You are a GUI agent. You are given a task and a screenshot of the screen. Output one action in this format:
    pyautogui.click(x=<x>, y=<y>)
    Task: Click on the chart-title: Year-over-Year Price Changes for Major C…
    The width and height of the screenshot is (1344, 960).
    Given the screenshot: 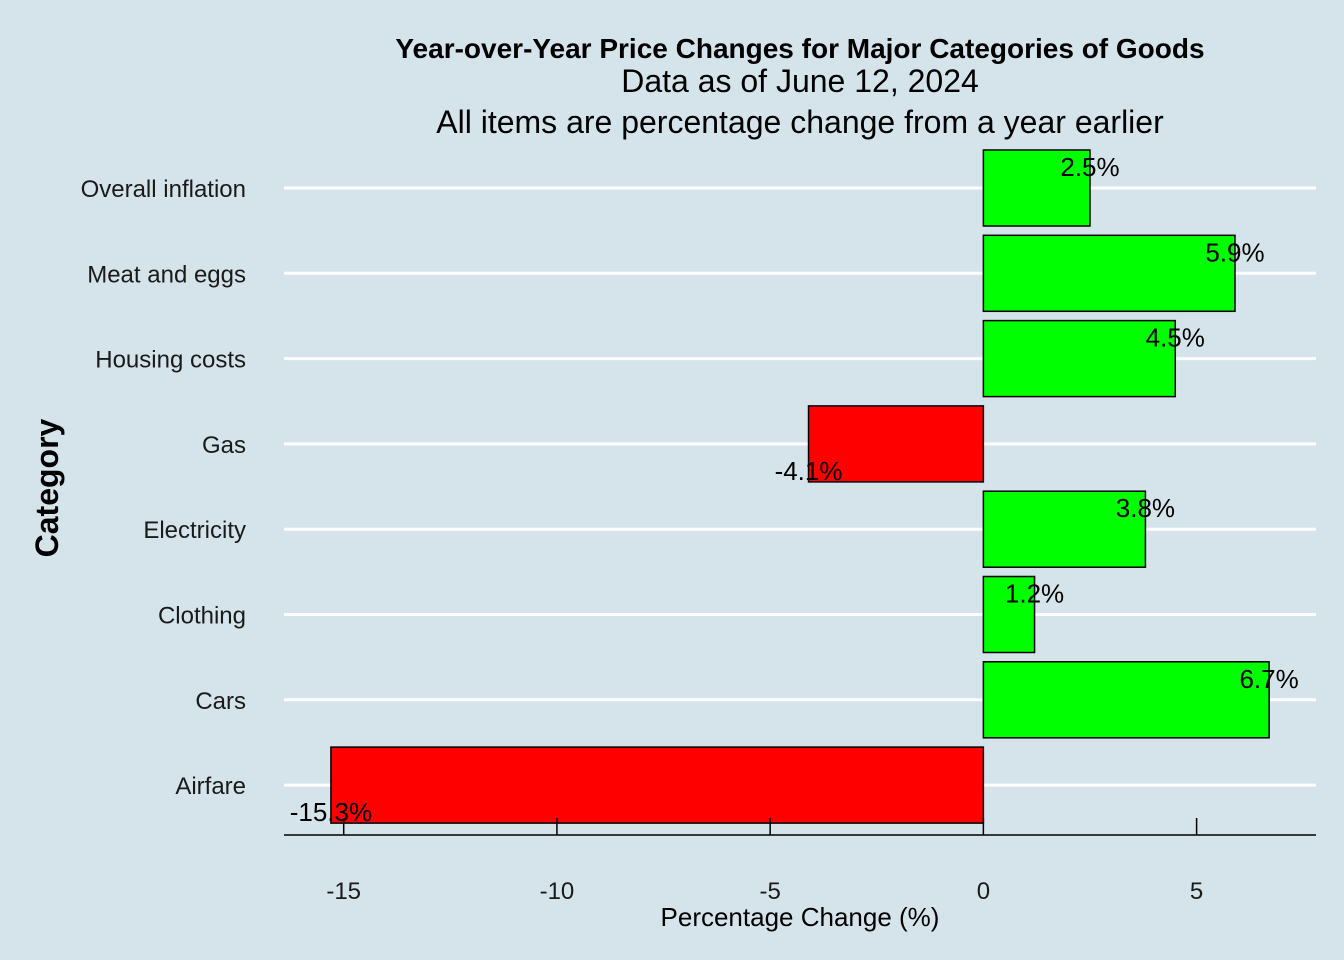 What is the action you would take?
    pyautogui.click(x=799, y=48)
    